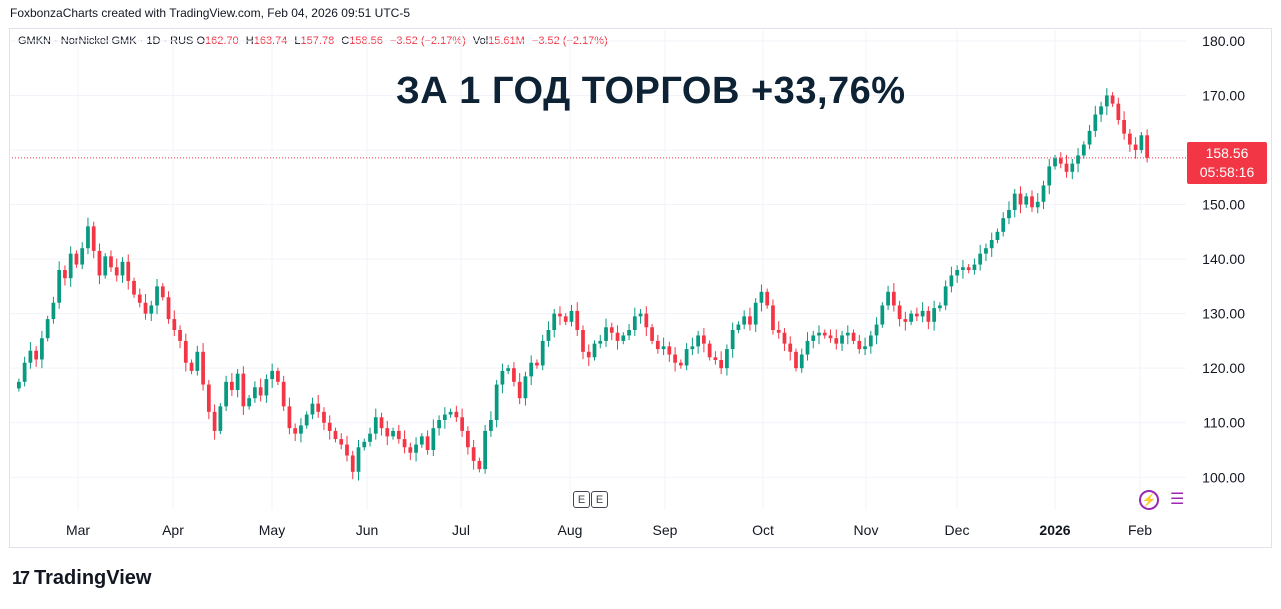 The width and height of the screenshot is (1281, 609). Describe the element at coordinates (317, 41) in the screenshot. I see `low-value: 157.78` at that location.